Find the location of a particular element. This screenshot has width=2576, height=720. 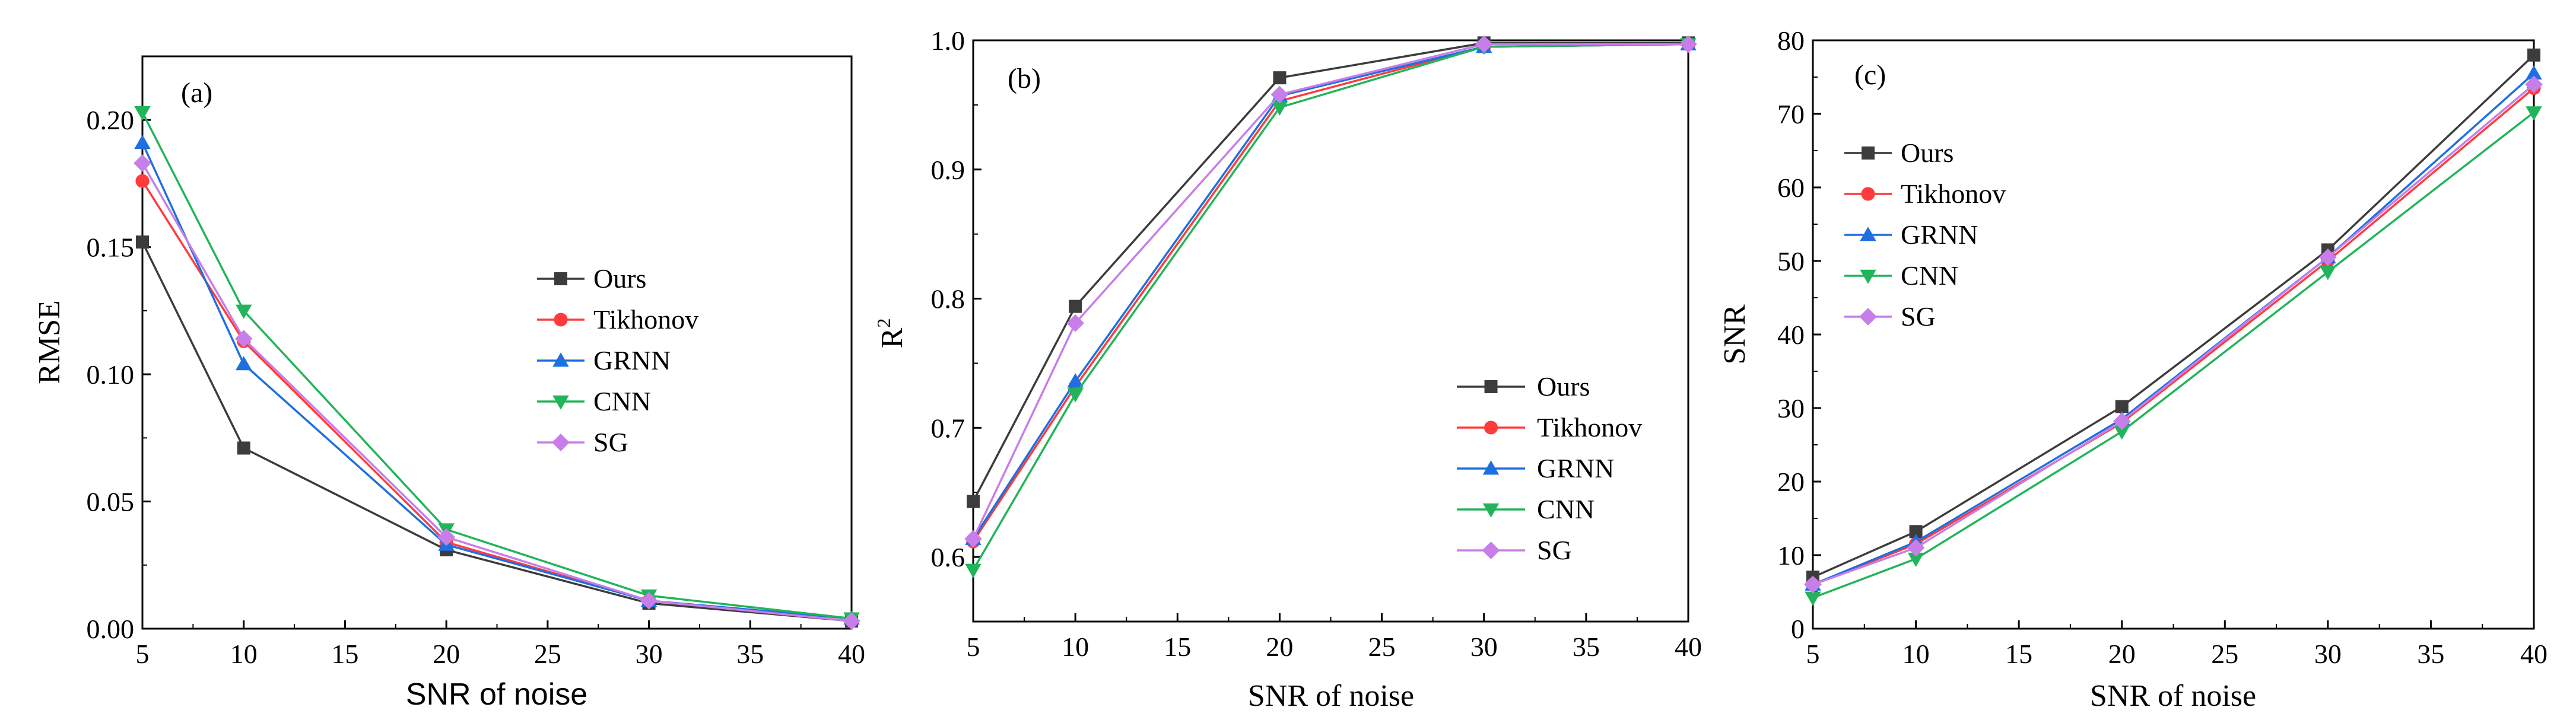

x-ticks-c is located at coordinates (2173, 624).